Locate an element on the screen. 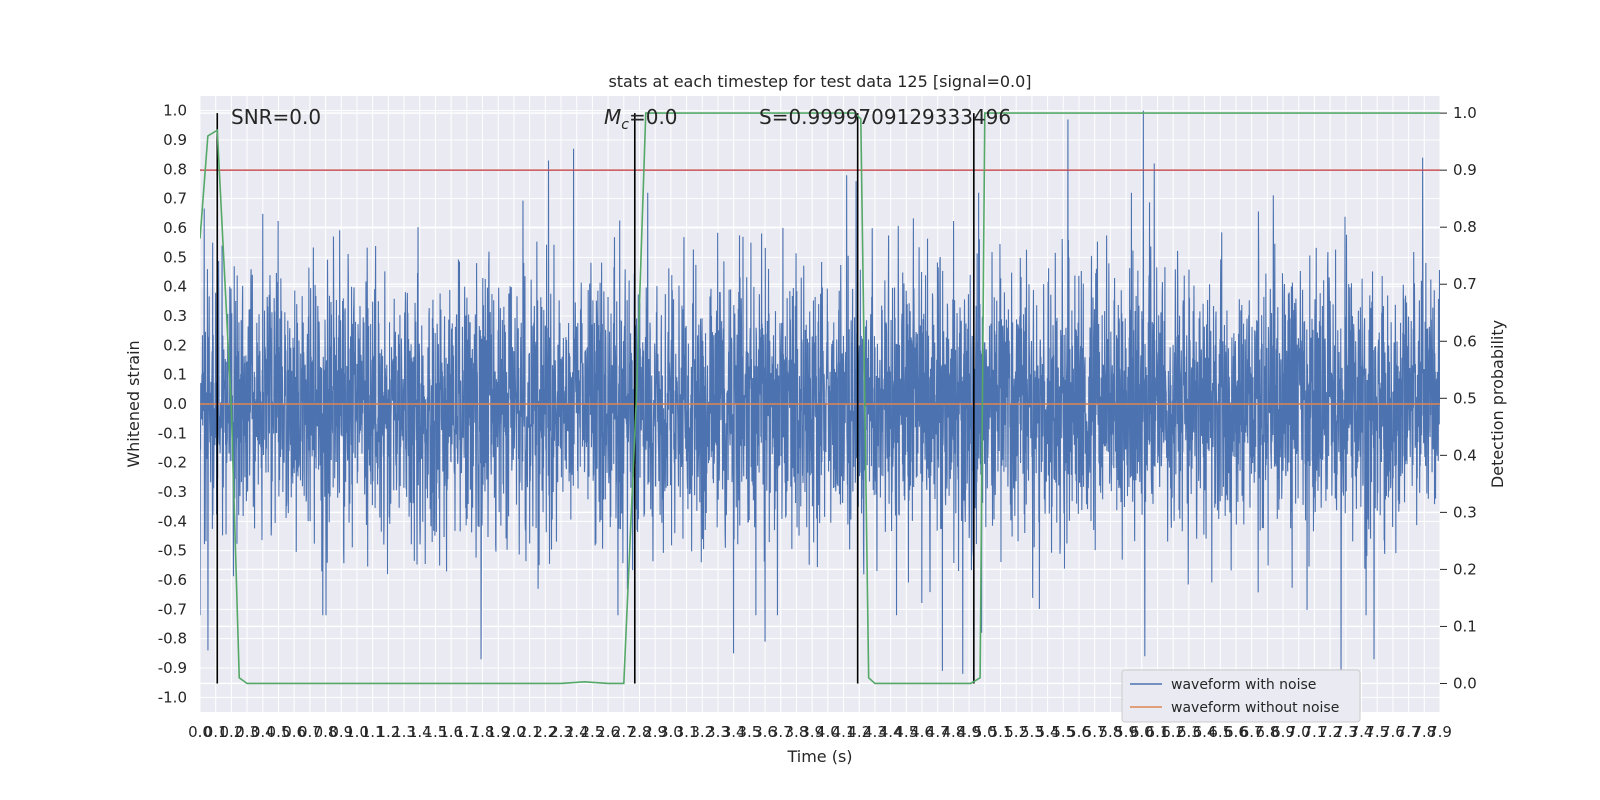  x-tick-label: 2.1 is located at coordinates (530, 732).